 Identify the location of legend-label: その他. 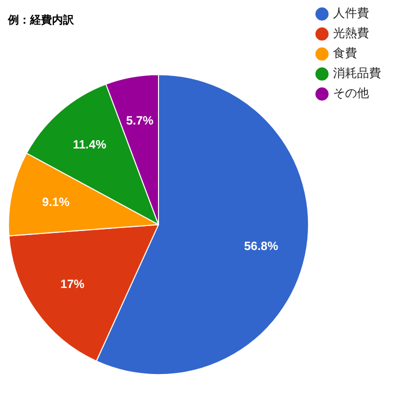
(351, 93).